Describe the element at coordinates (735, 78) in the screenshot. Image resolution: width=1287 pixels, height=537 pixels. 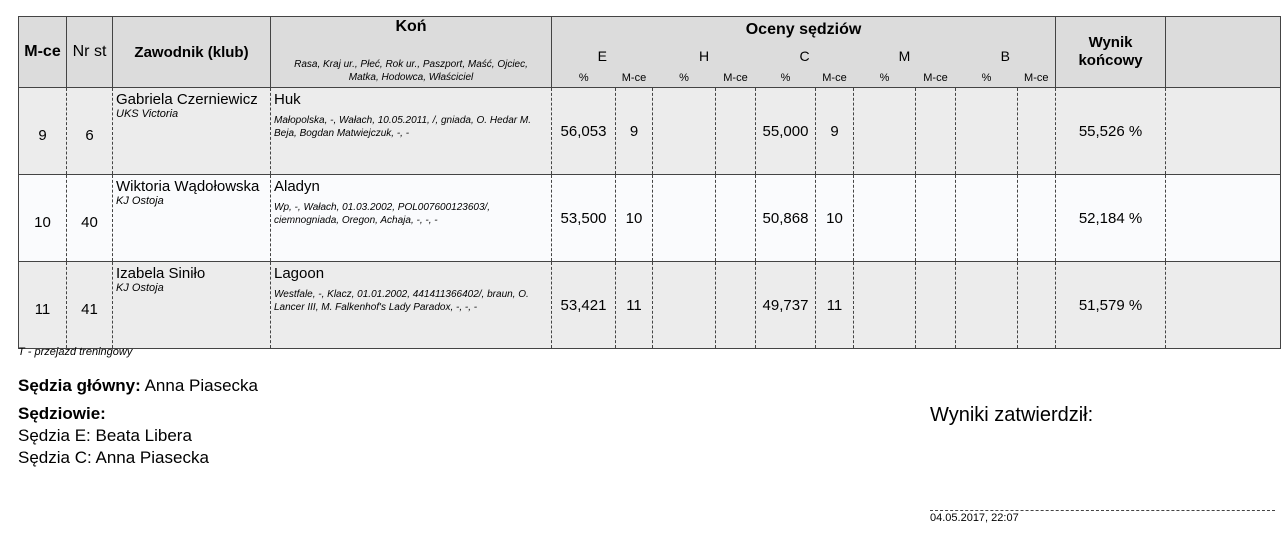
I see `judge-h-mce-header: M-ce` at that location.